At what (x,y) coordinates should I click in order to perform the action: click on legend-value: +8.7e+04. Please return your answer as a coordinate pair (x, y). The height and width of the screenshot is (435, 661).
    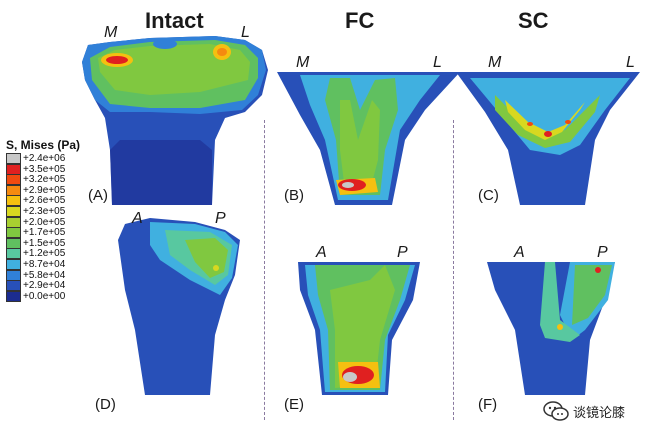
    Looking at the image, I should click on (44, 264).